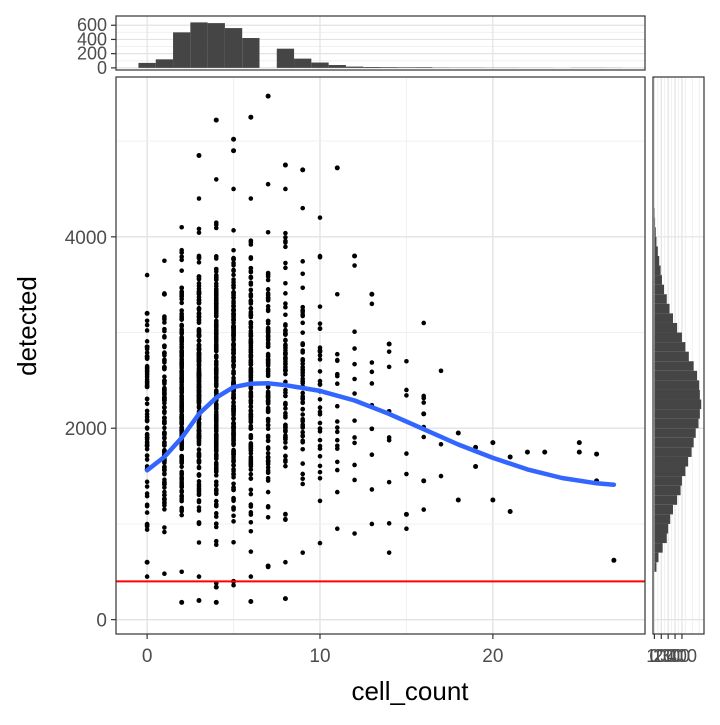 This screenshot has height=725, width=720. Describe the element at coordinates (682, 656) in the screenshot. I see `right-hist-x-tick-label: 400` at that location.